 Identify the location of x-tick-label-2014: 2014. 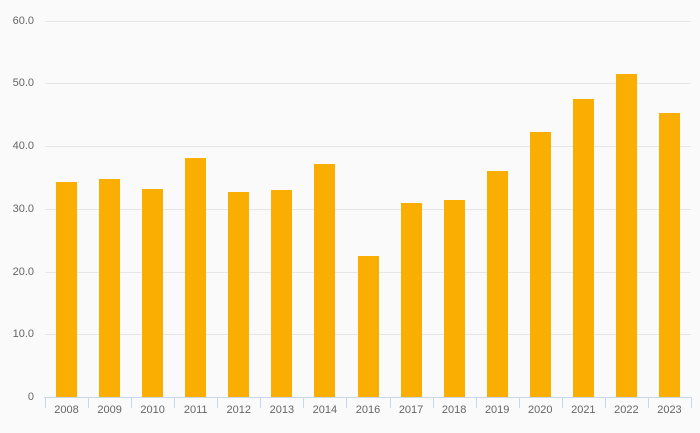
(325, 410).